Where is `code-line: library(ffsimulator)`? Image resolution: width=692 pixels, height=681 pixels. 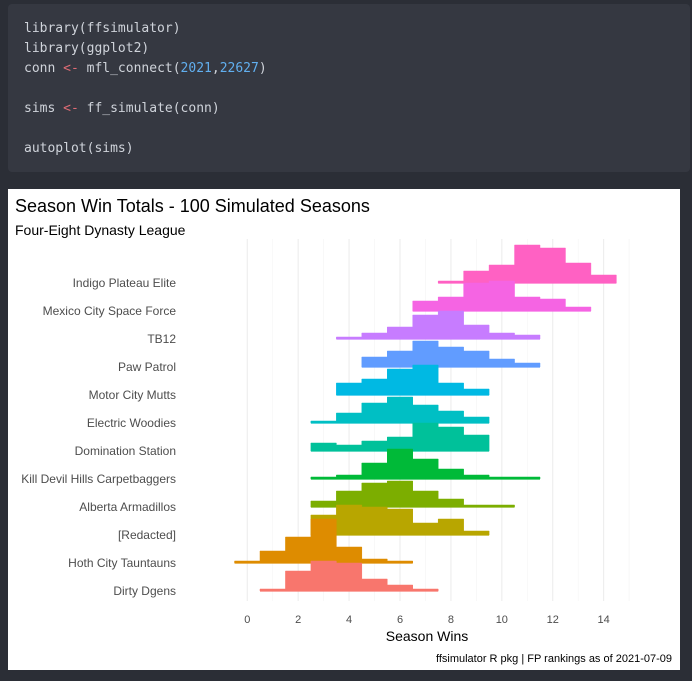
code-line: library(ffsimulator) is located at coordinates (102, 29).